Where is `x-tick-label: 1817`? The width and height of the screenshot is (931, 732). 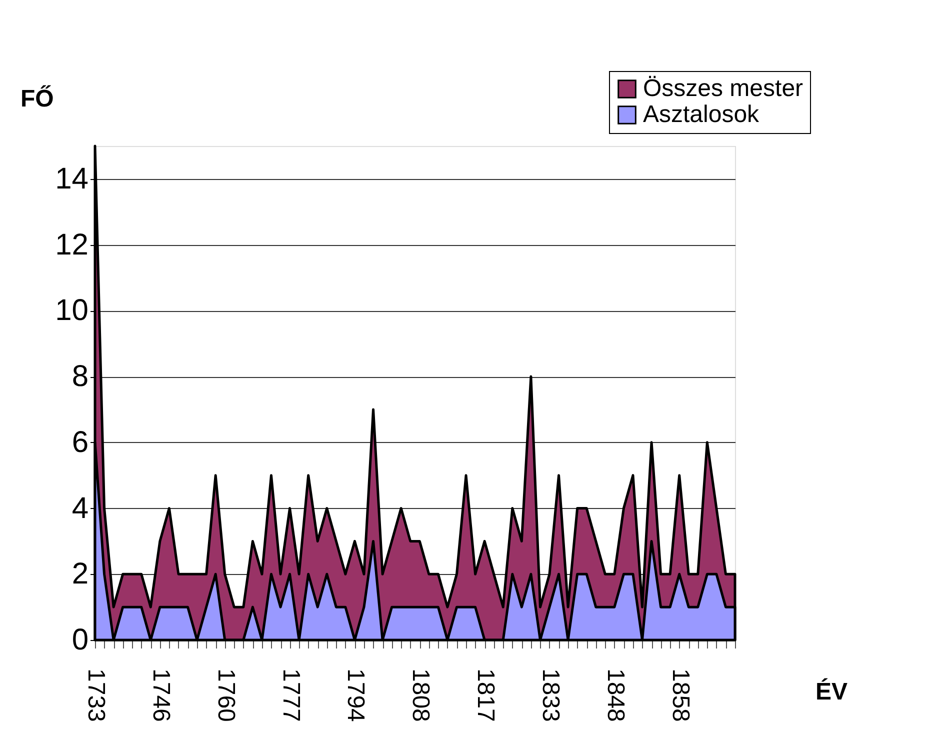 x-tick-label: 1817 is located at coordinates (486, 695).